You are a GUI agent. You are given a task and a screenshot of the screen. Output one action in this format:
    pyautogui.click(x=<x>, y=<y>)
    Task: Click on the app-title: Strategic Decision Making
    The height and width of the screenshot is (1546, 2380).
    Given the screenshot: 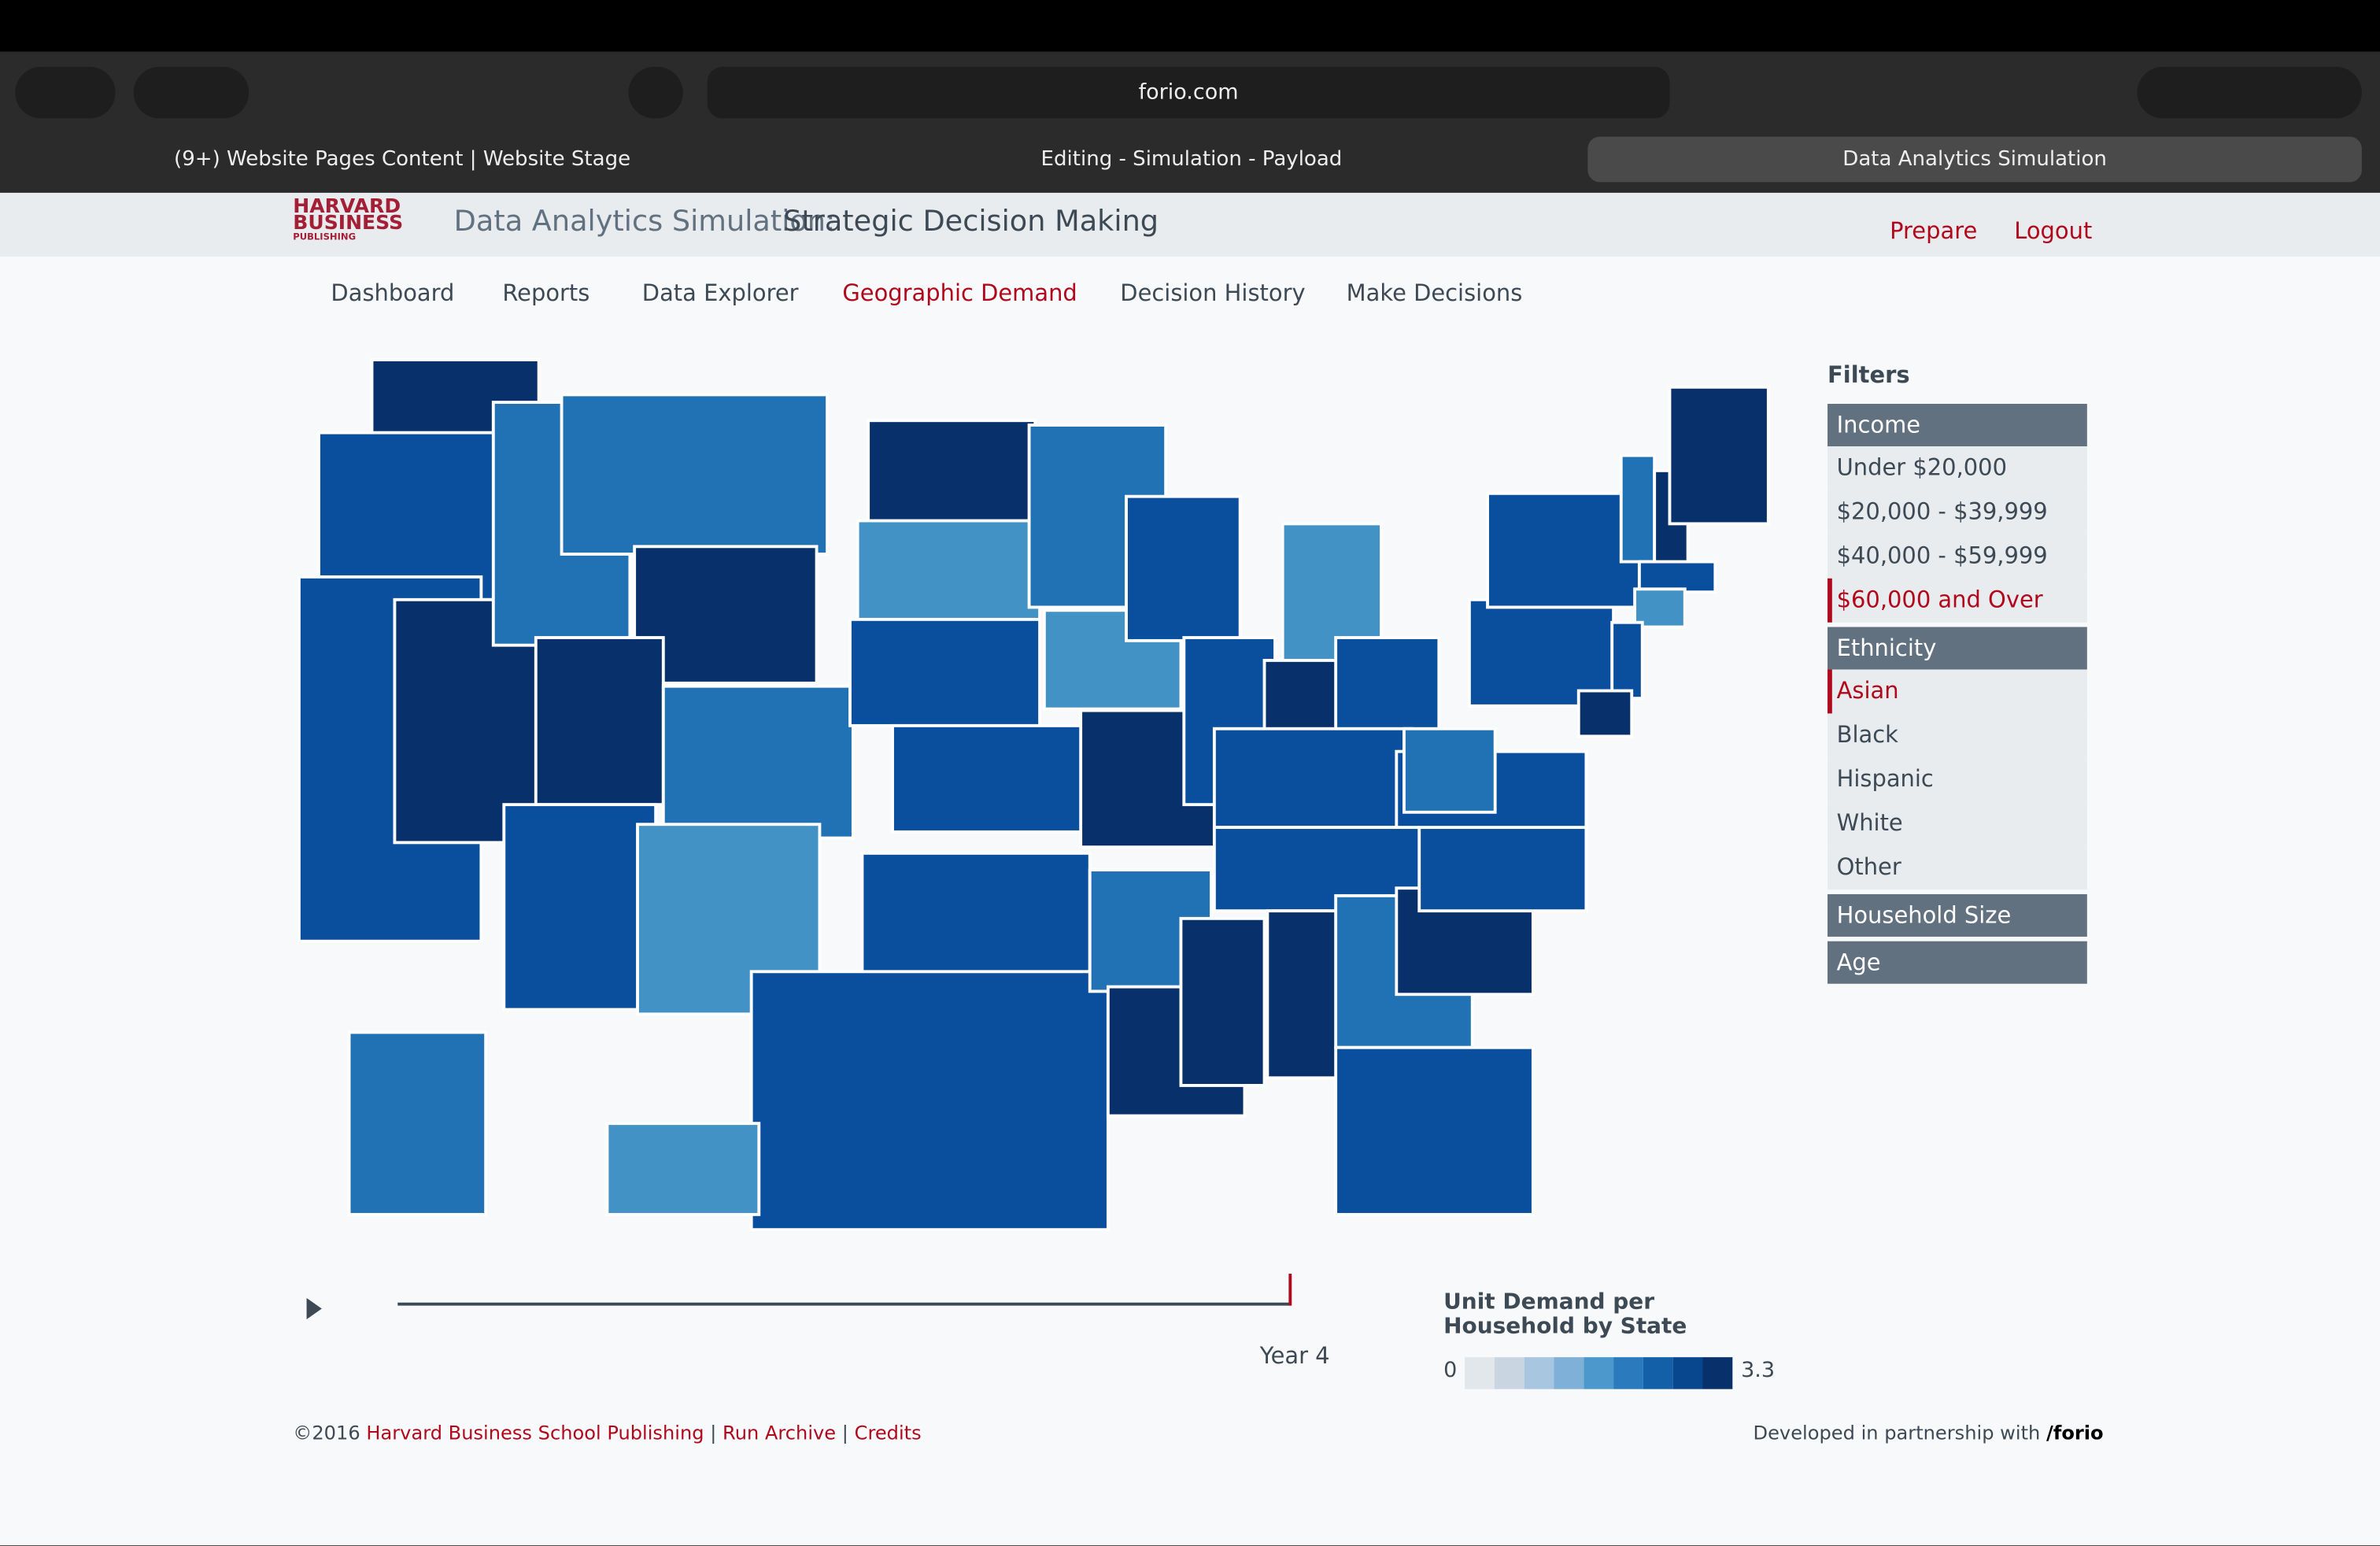 What is the action you would take?
    pyautogui.click(x=971, y=222)
    